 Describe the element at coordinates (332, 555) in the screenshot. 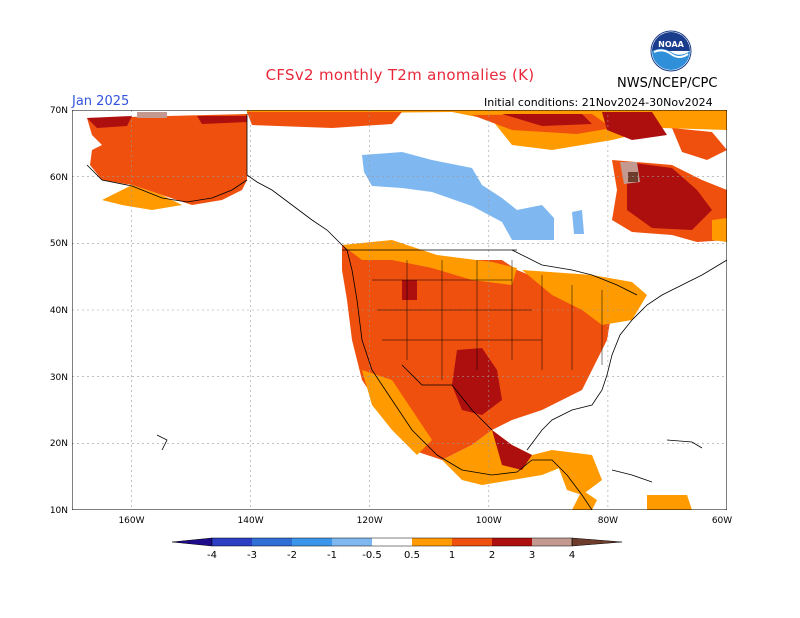

I see `colorbar-label: -1` at that location.